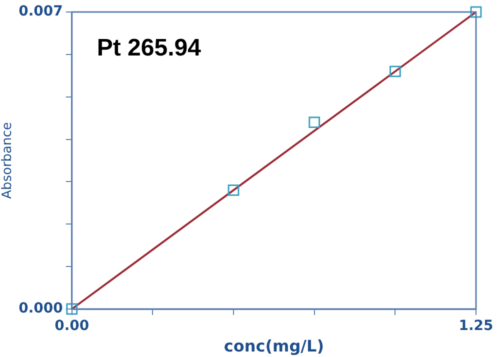 The image size is (500, 357). What do you see at coordinates (72, 326) in the screenshot?
I see `x-tick-label: 0.00` at bounding box center [72, 326].